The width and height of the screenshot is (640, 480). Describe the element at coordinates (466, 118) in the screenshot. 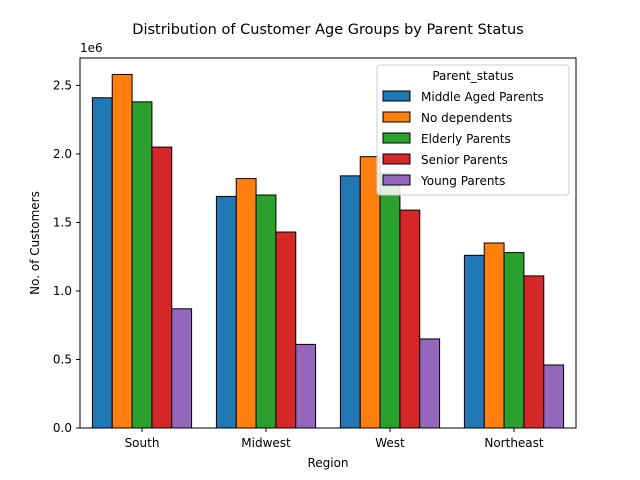

I see `legend-label: No dependents` at that location.